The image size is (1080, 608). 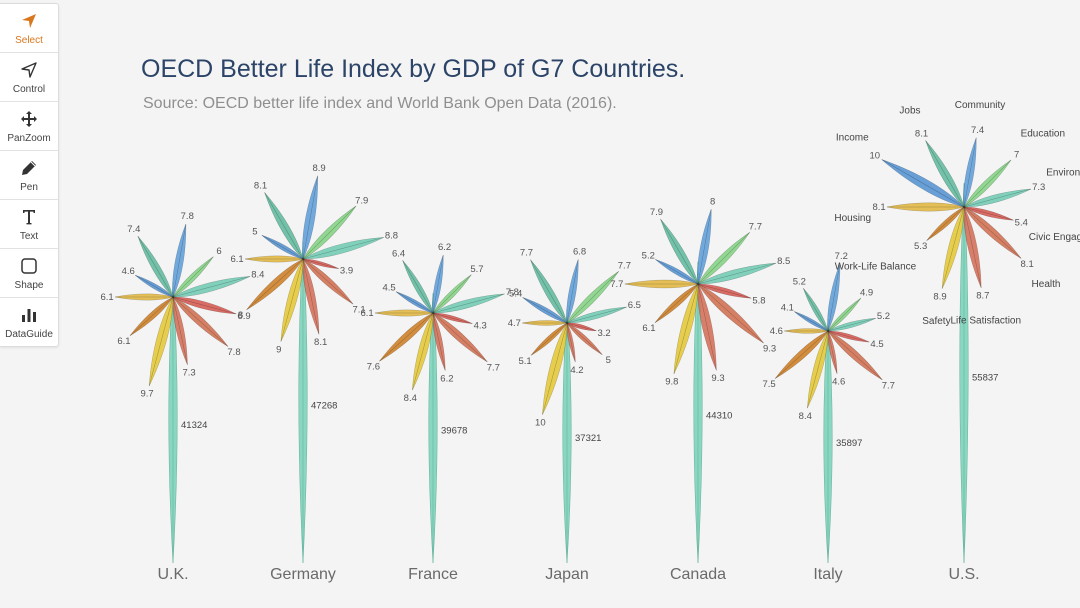 What do you see at coordinates (1063, 172) in the screenshot?
I see `indicator-label: Environment` at bounding box center [1063, 172].